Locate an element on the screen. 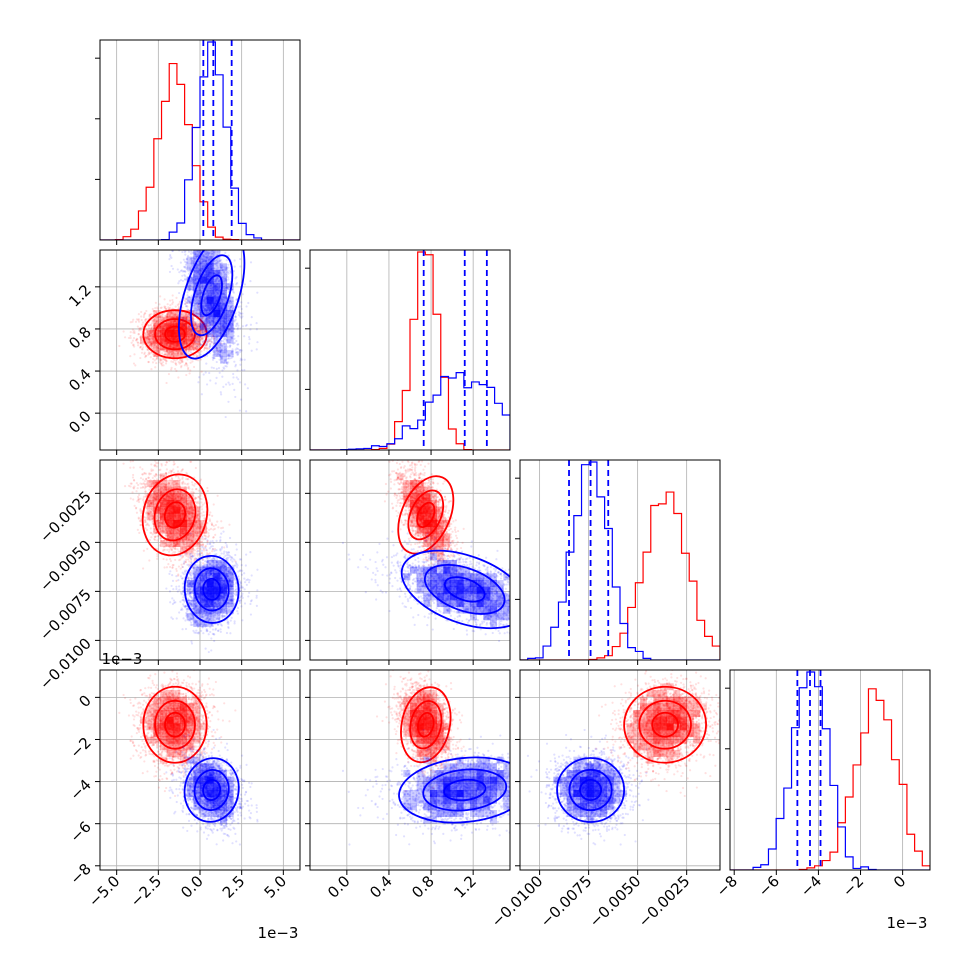 Image resolution: width=970 pixels, height=970 pixels. y-tick-label: 1.2 is located at coordinates (80, 296).